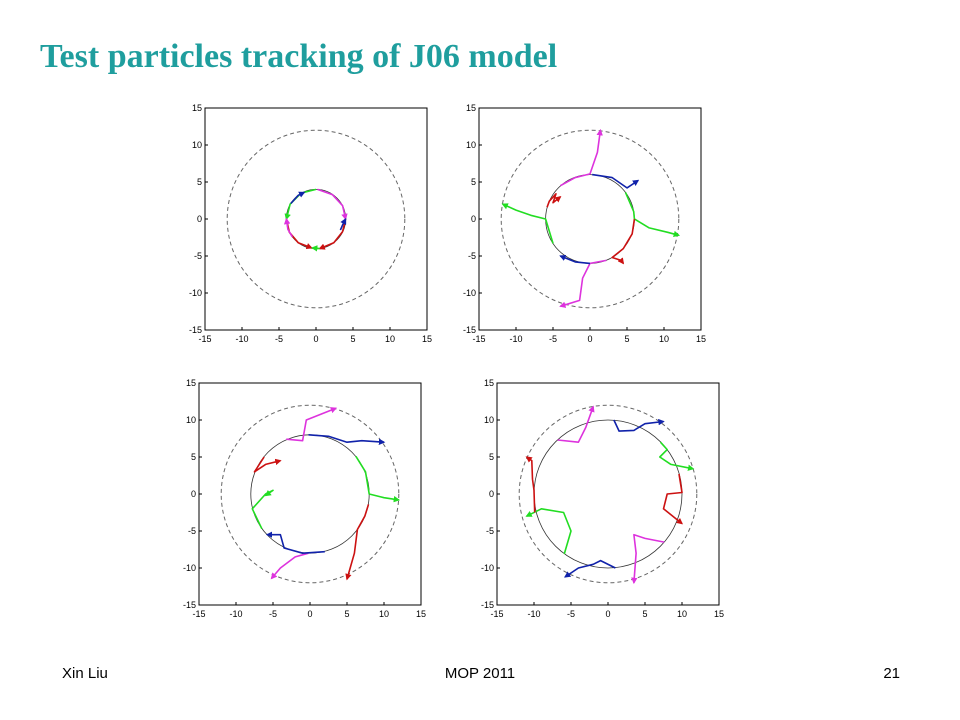 This screenshot has height=720, width=960. Describe the element at coordinates (480, 673) in the screenshot. I see `footer-event: MOP 2011` at that location.